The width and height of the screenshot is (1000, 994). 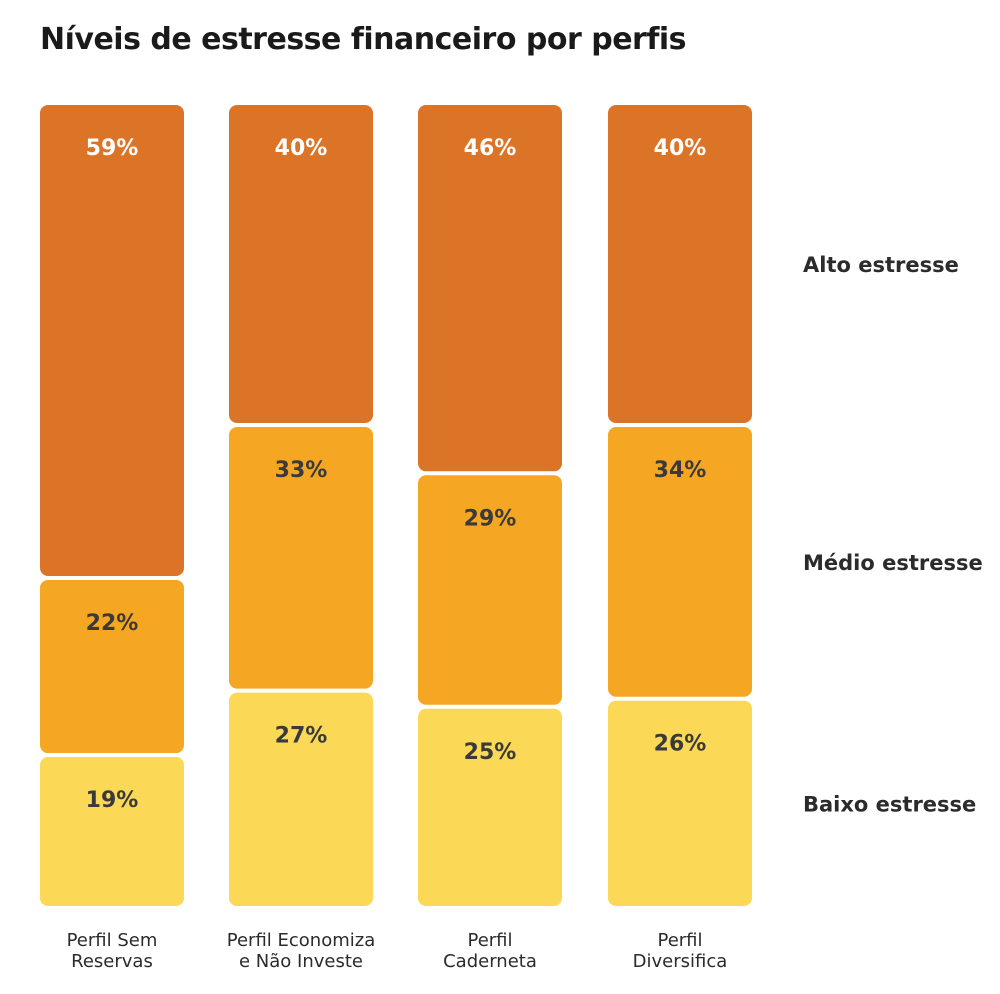 I want to click on data-label-baixo: 25%, so click(x=490, y=752).